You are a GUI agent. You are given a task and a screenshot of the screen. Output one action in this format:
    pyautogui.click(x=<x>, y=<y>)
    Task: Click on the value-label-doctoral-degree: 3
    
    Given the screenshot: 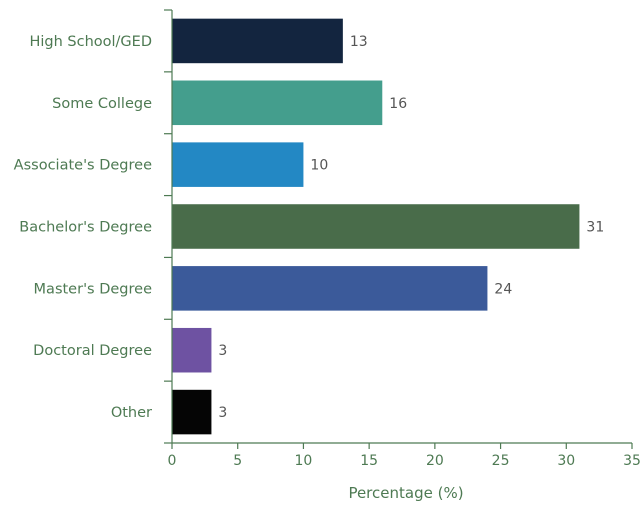 What is the action you would take?
    pyautogui.click(x=222, y=351)
    